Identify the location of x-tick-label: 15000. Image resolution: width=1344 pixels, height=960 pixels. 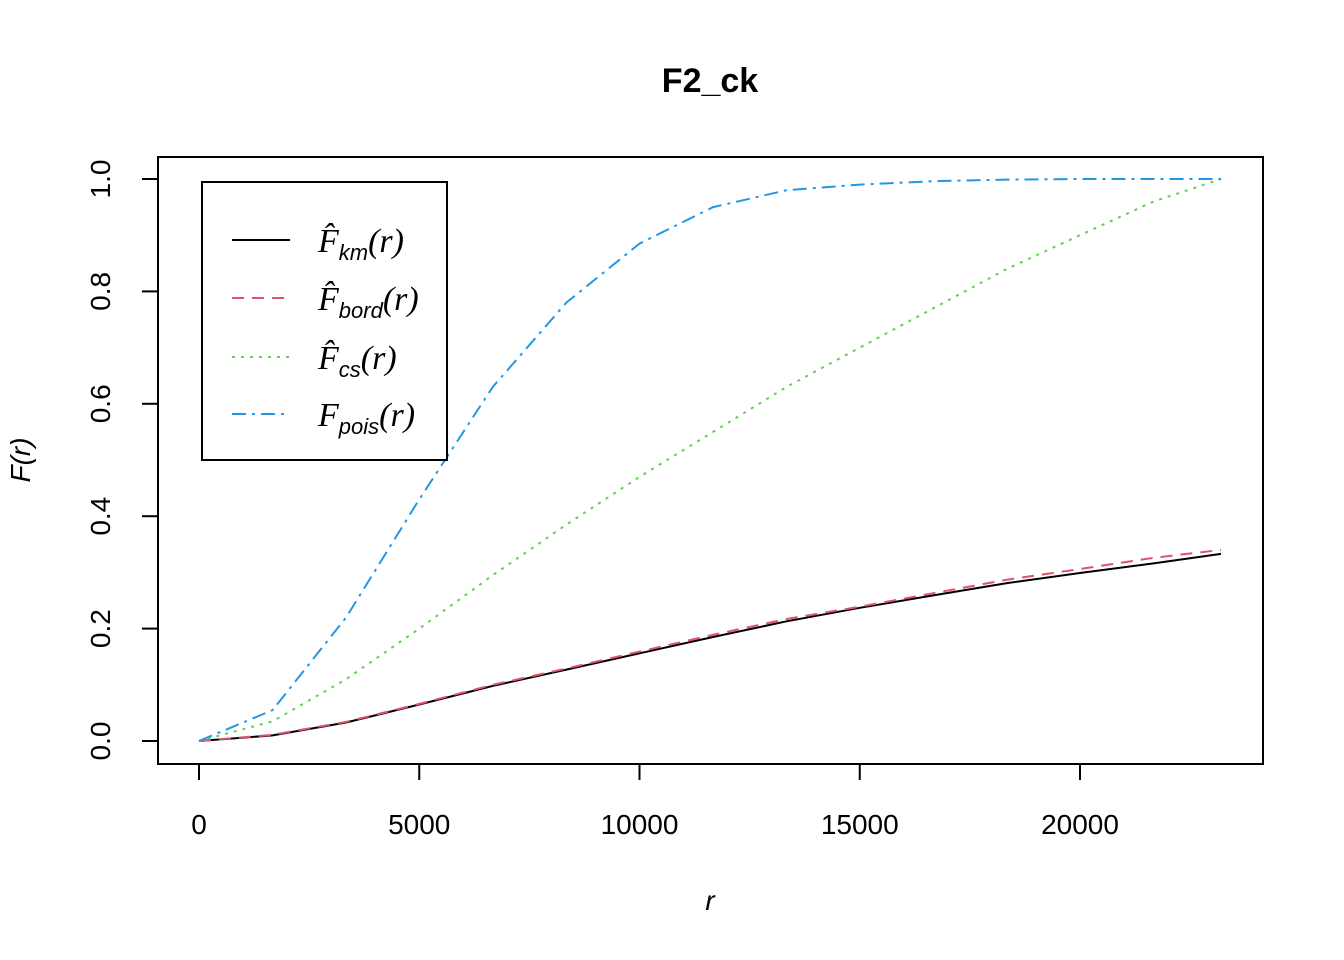
(860, 824).